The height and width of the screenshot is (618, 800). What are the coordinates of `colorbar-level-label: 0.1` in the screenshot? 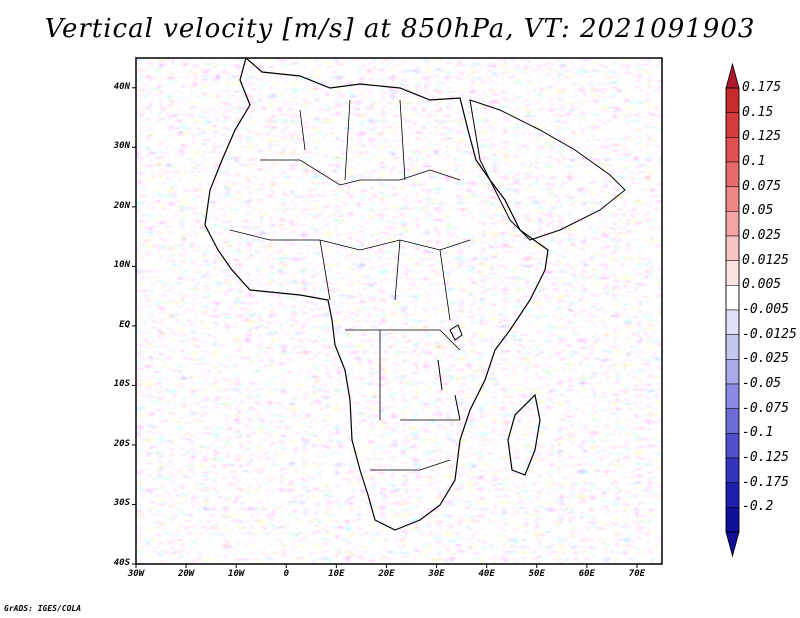 It's located at (754, 161).